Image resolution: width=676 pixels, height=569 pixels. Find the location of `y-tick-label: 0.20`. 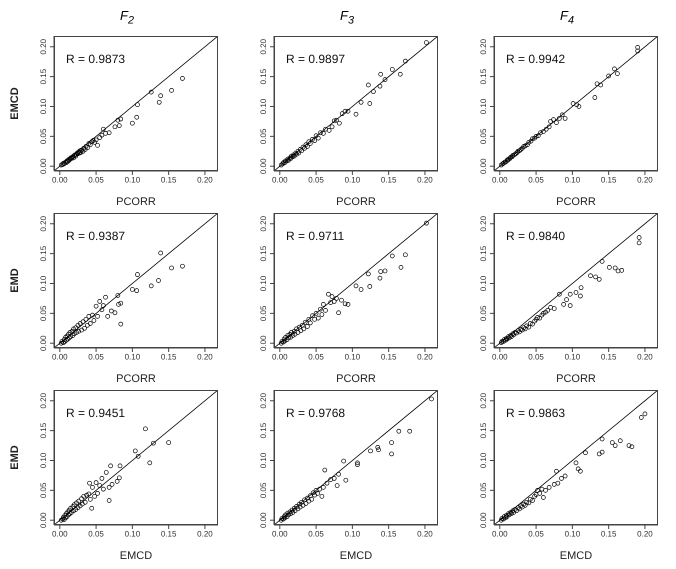

y-tick-label: 0.20 is located at coordinates (483, 223).